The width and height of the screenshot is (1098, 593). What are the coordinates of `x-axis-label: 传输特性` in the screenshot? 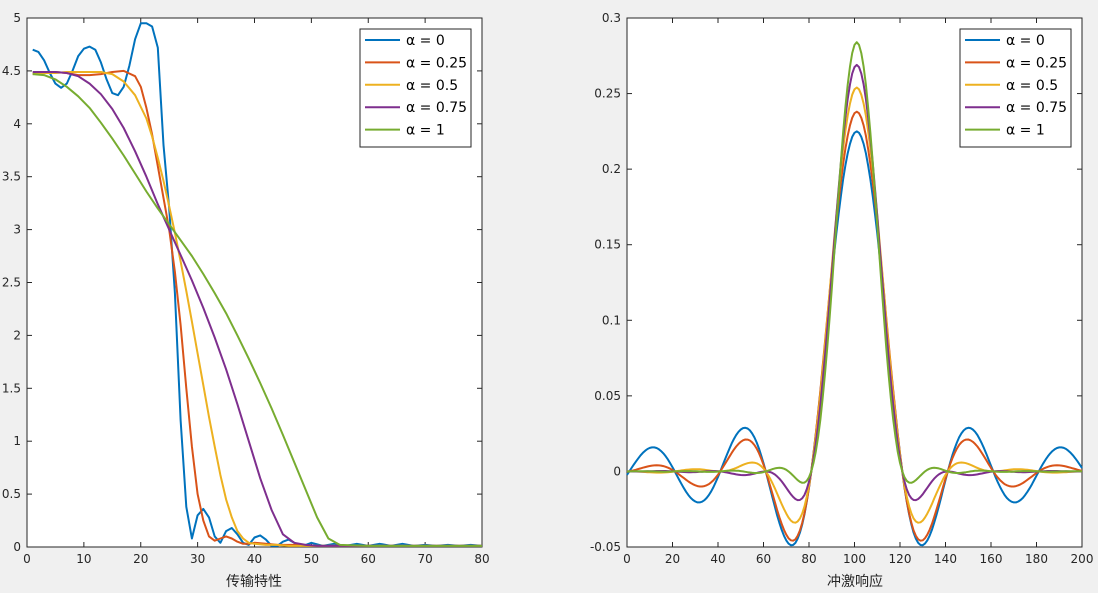 It's located at (254, 582).